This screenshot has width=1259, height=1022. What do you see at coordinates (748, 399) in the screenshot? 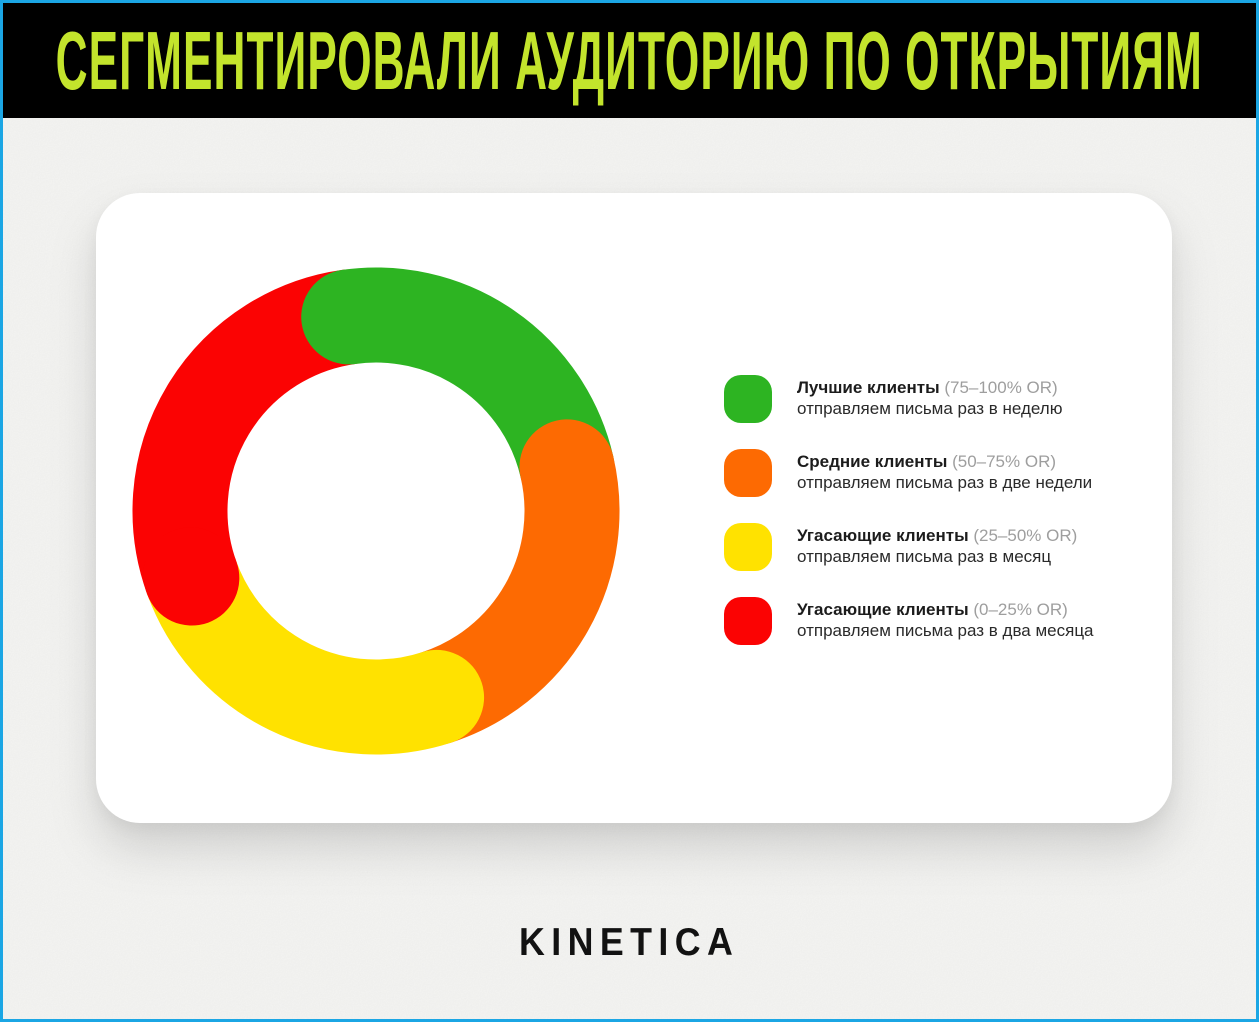
I see `legend-swatch-green` at bounding box center [748, 399].